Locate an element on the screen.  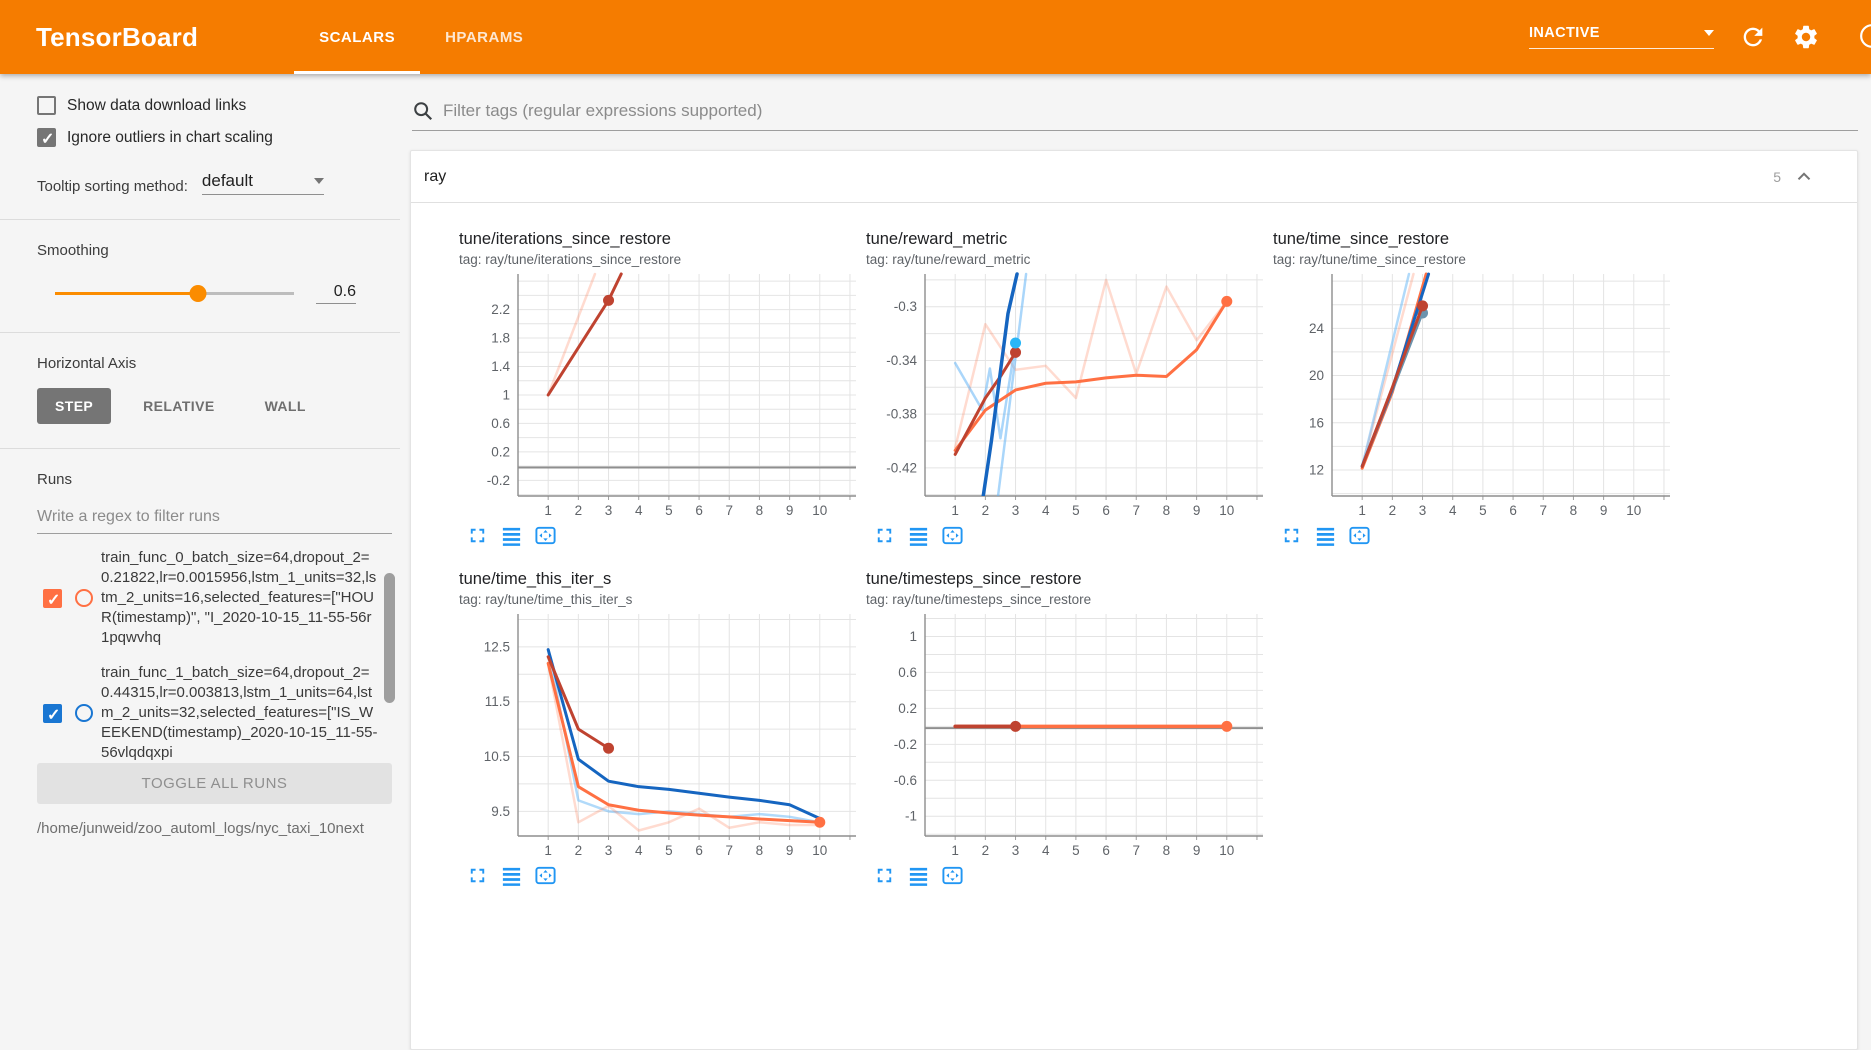
svg-text: 4 is located at coordinates (1046, 850).